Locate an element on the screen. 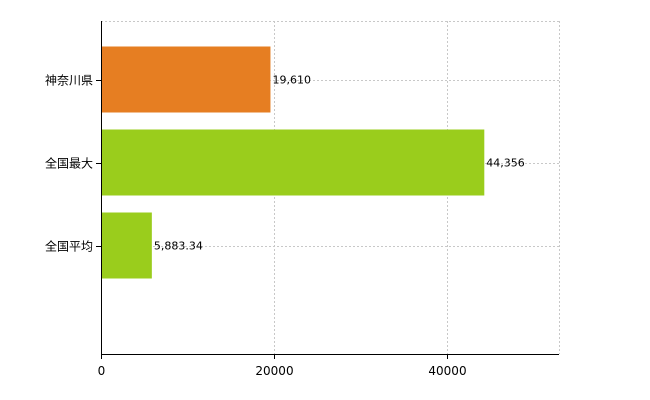 Image resolution: width=650 pixels, height=400 pixels. x-tick-label: 40000 is located at coordinates (447, 371).